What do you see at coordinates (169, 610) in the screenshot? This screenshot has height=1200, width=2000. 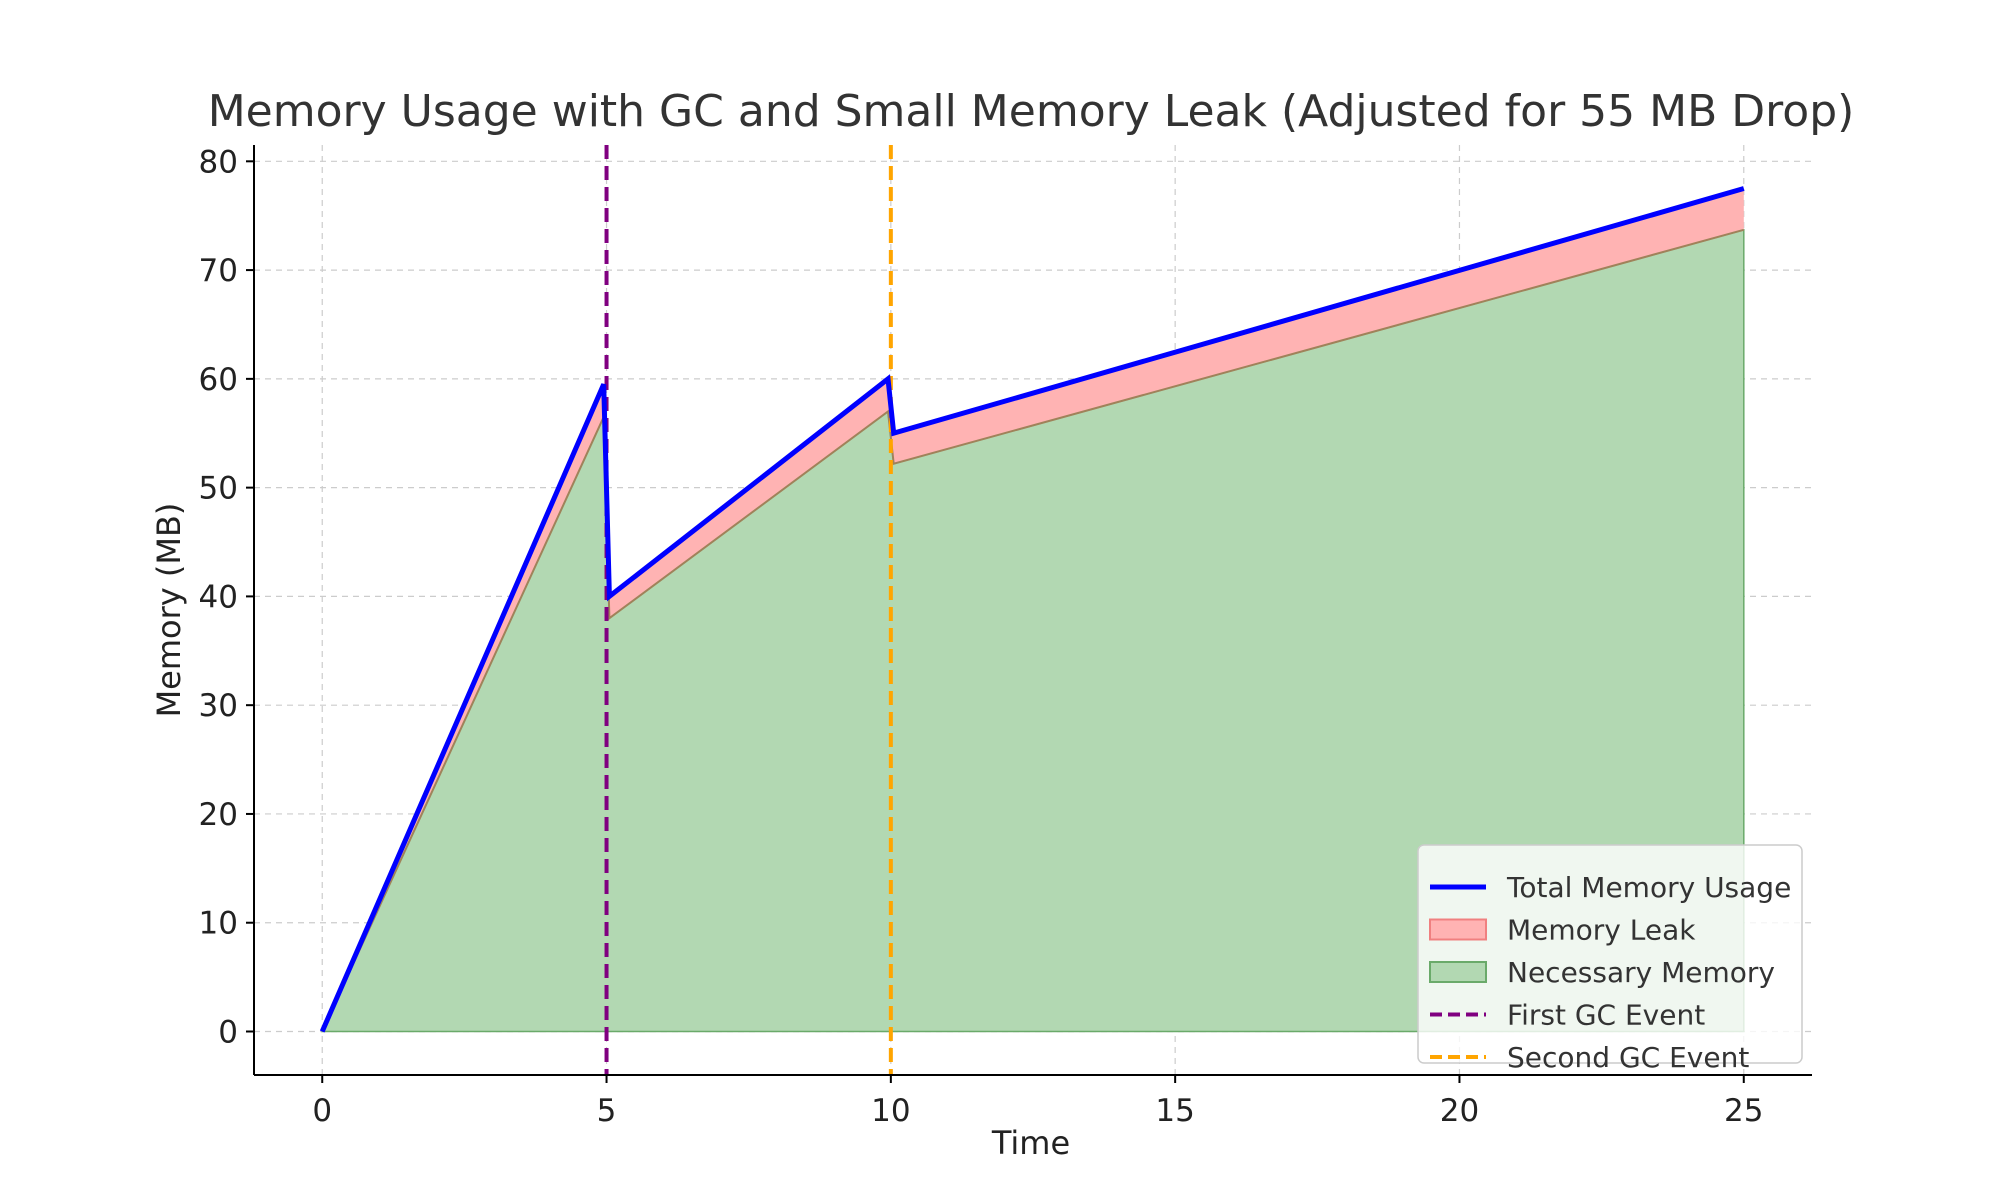 I see `y-axis-label: Memory (MB)` at bounding box center [169, 610].